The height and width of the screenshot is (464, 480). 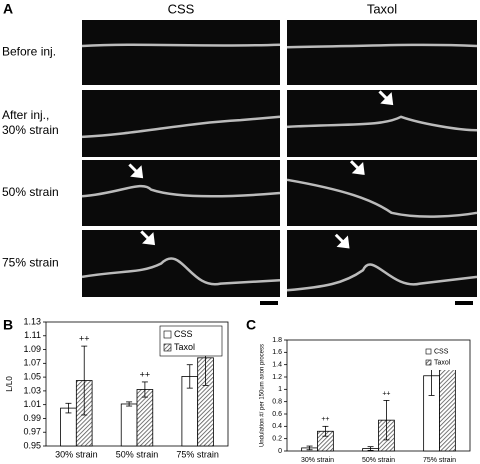 I want to click on y-tick-label: 0.95, so click(x=32, y=445).